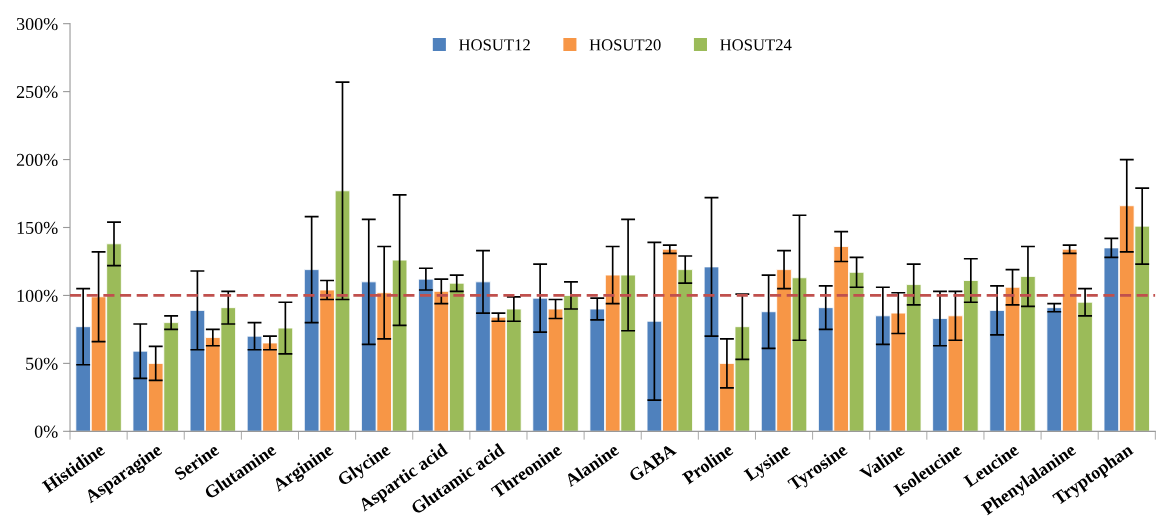  Describe the element at coordinates (625, 45) in the screenshot. I see `legend-label: HOSUT20` at that location.